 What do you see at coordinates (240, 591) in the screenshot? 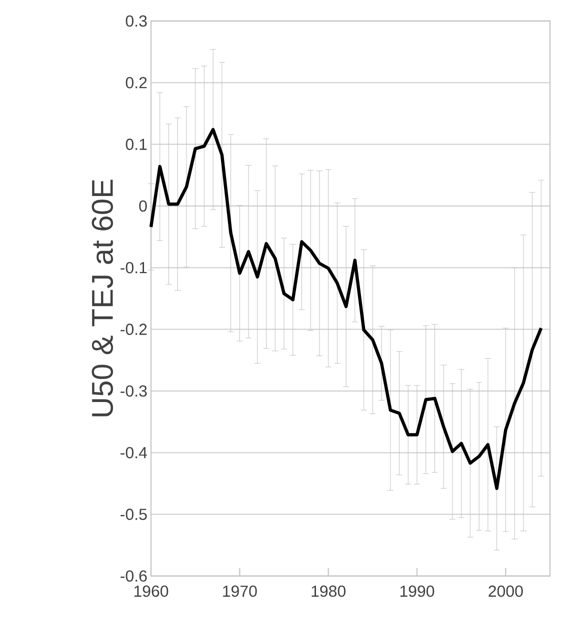
I see `x-tick-label: 1970` at bounding box center [240, 591].